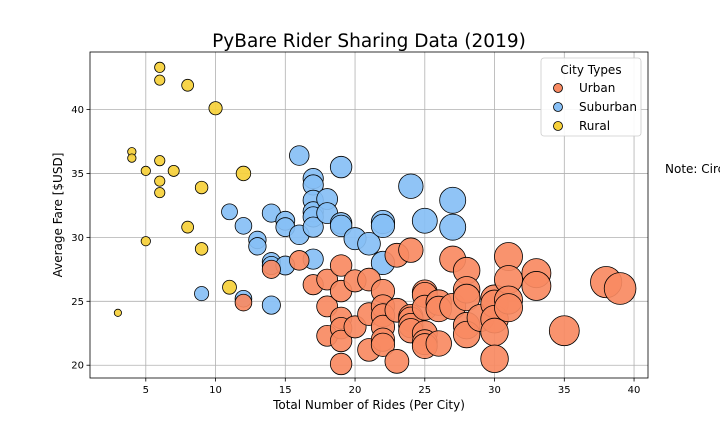  Describe the element at coordinates (594, 126) in the screenshot. I see `legend-label: Rural` at that location.